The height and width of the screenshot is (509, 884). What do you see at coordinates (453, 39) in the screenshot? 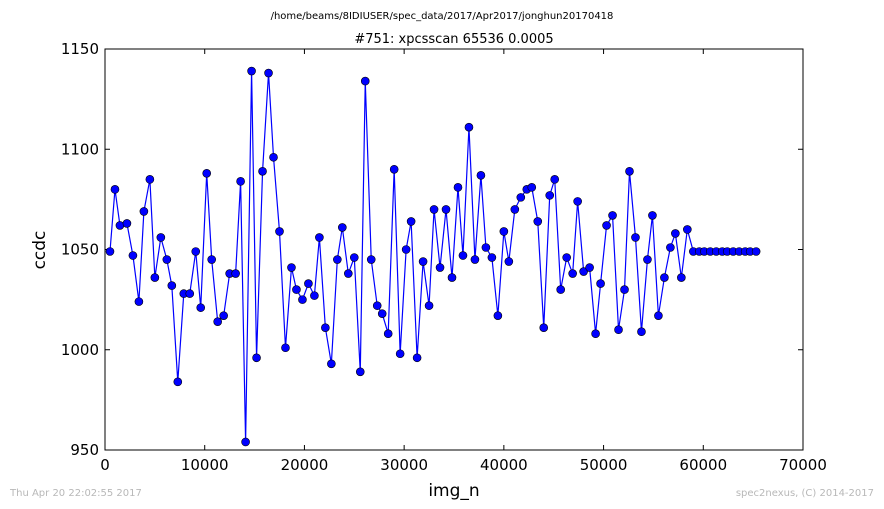
I see `chart-title: #751: xpcsscan 65536 0.0005` at bounding box center [453, 39].